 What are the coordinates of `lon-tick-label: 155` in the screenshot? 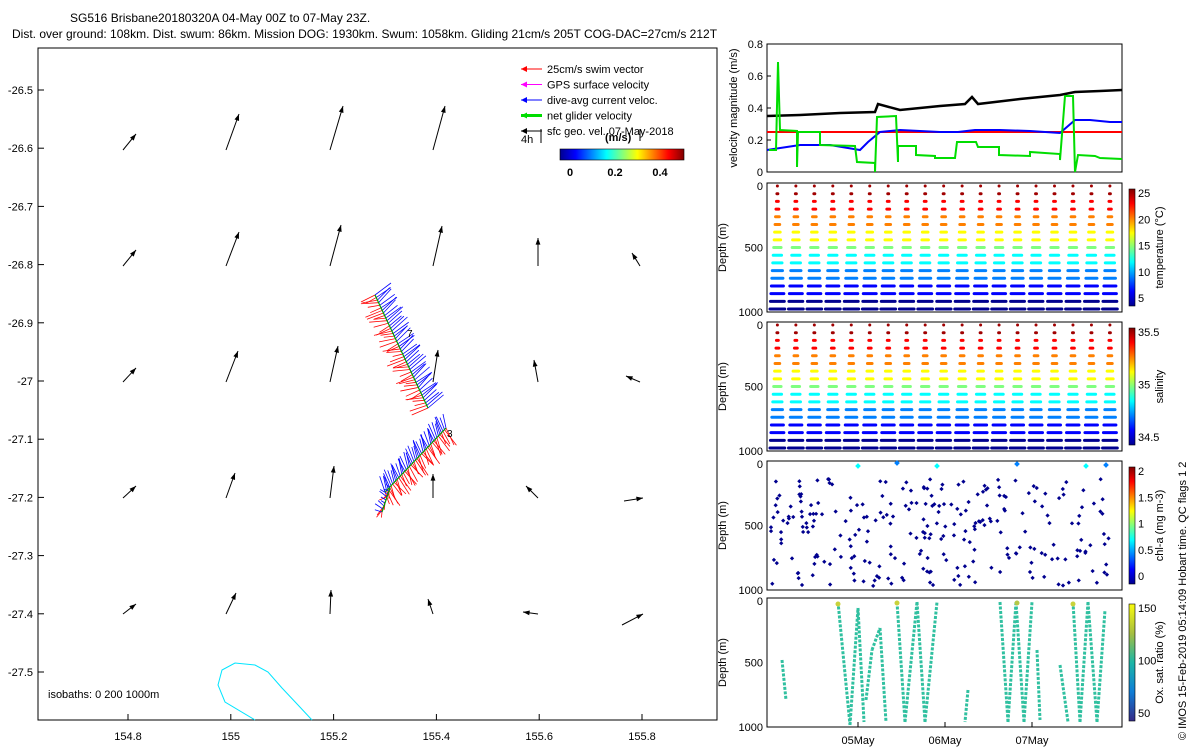 It's located at (231, 737).